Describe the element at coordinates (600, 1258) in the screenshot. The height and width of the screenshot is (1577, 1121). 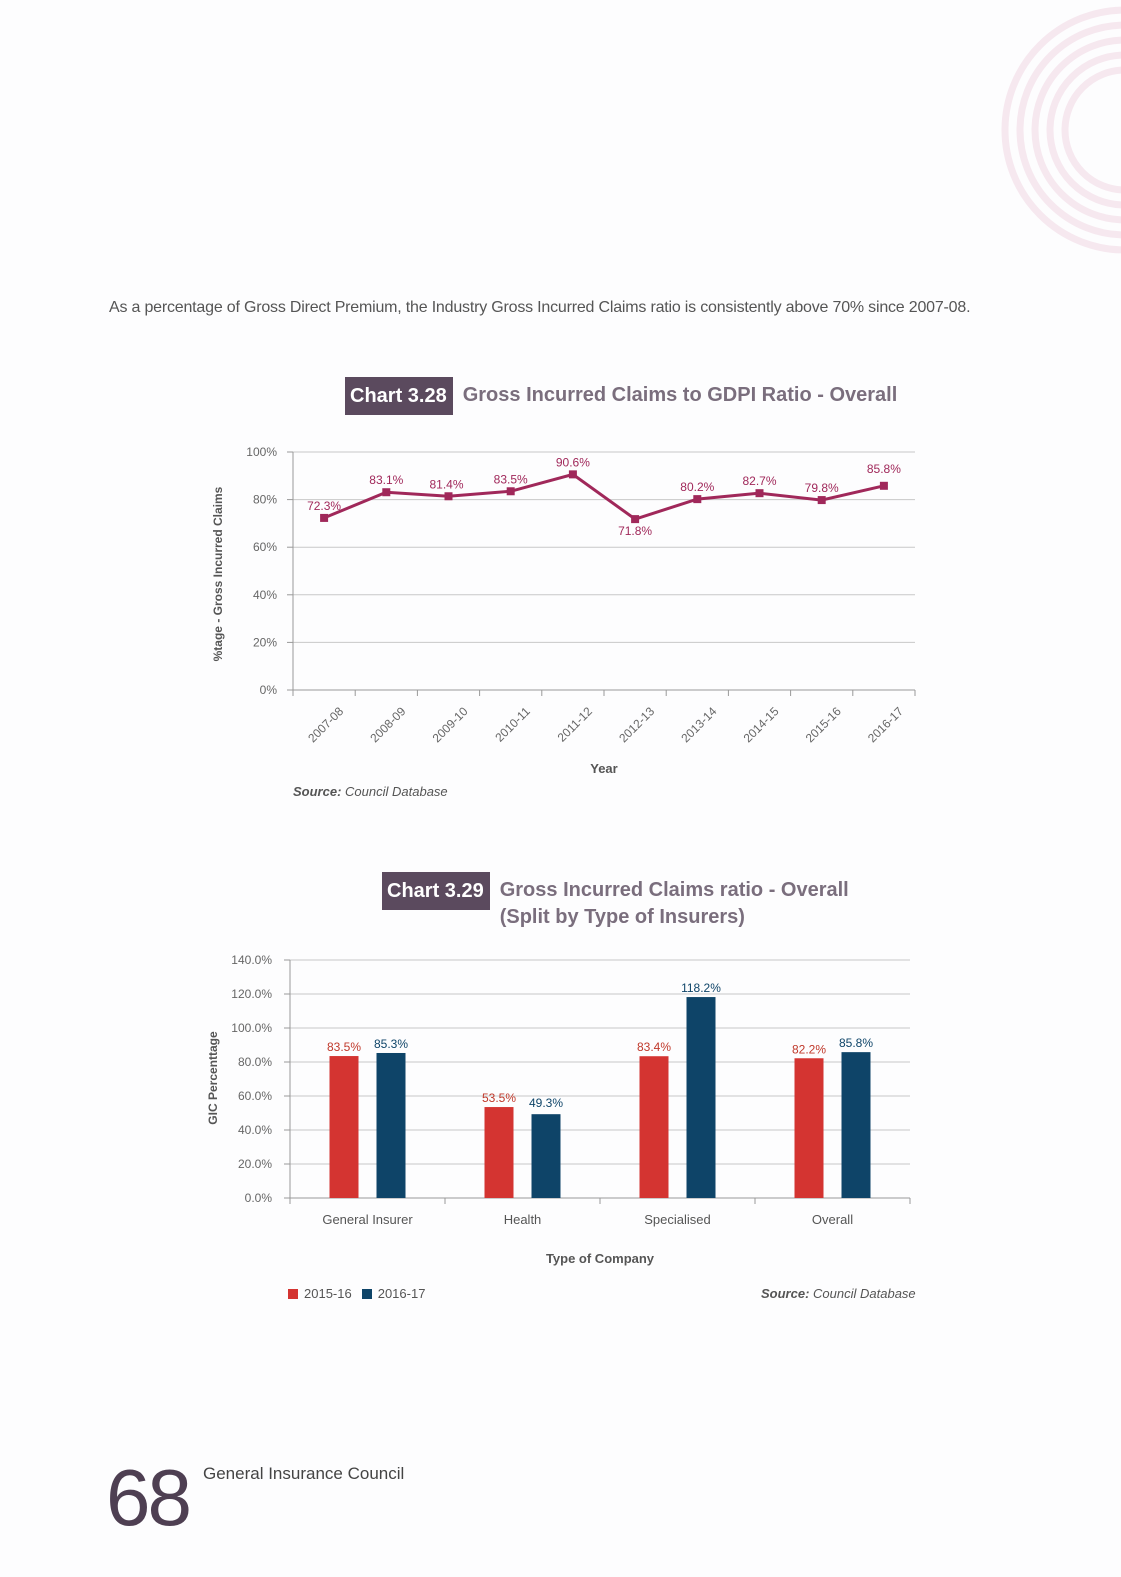
I see `x-axis-title: Type of Company` at that location.